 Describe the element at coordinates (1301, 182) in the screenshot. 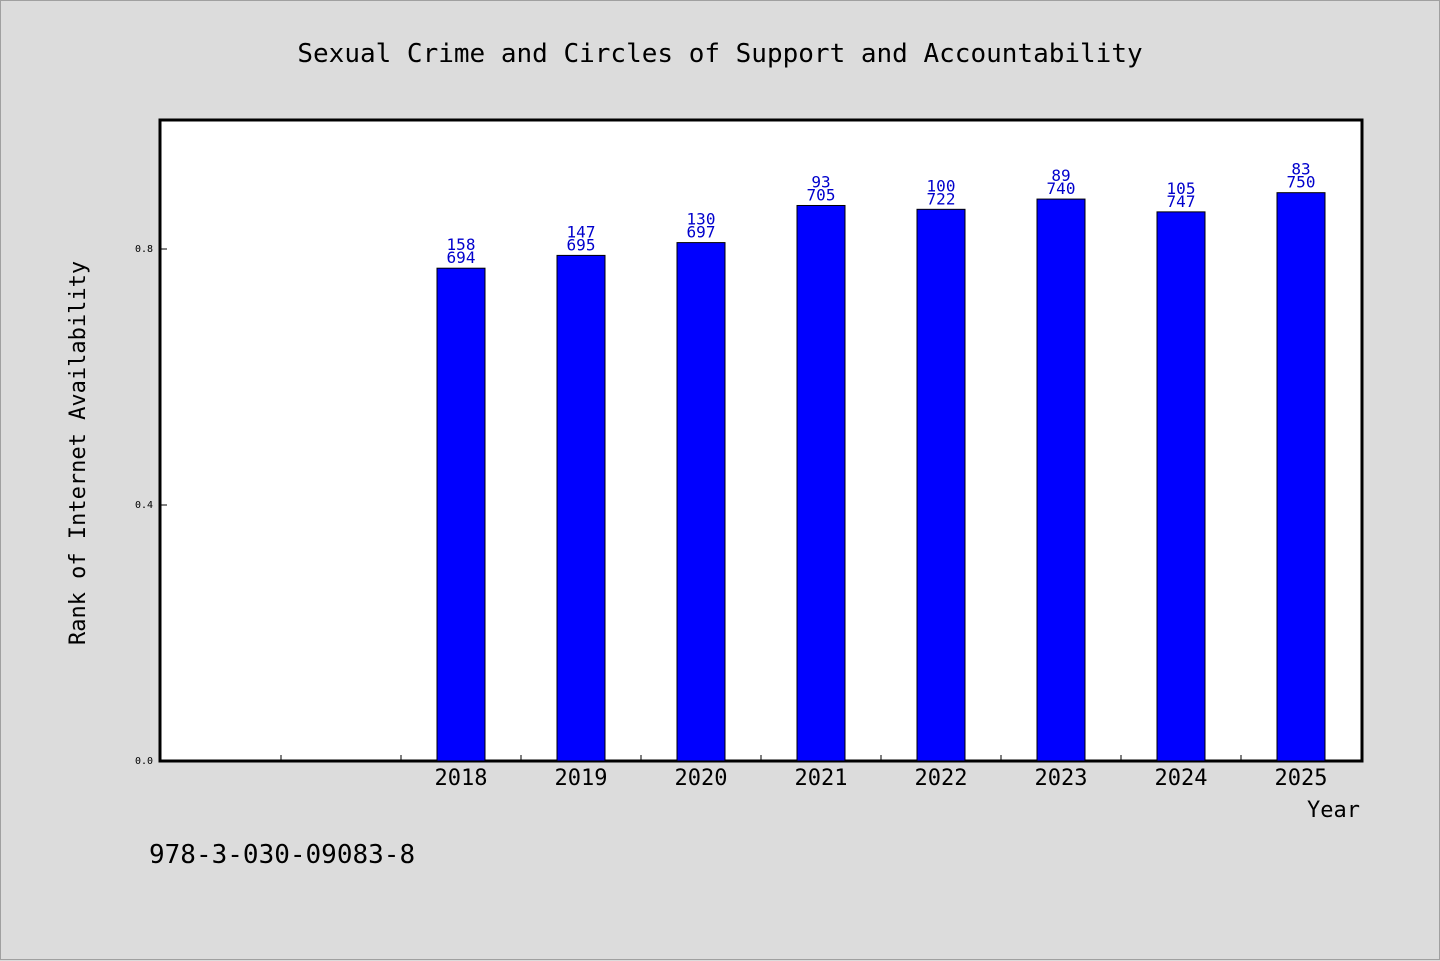

I see `data-label-bottom-2025: 750` at that location.